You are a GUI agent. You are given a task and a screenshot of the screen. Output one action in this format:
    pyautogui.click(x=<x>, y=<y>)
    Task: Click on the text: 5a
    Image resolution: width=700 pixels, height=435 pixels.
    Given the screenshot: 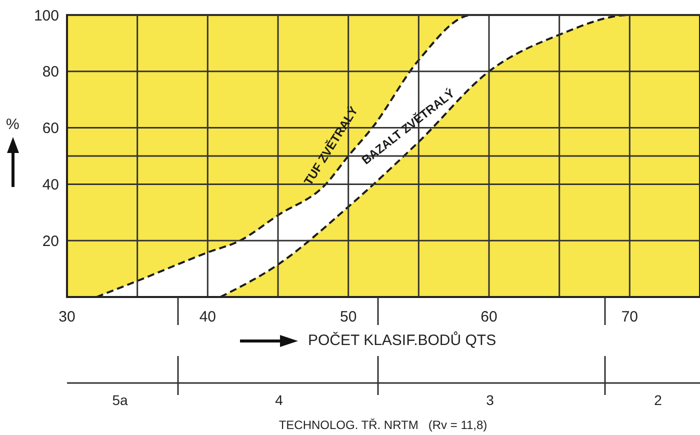 What is the action you would take?
    pyautogui.click(x=120, y=400)
    